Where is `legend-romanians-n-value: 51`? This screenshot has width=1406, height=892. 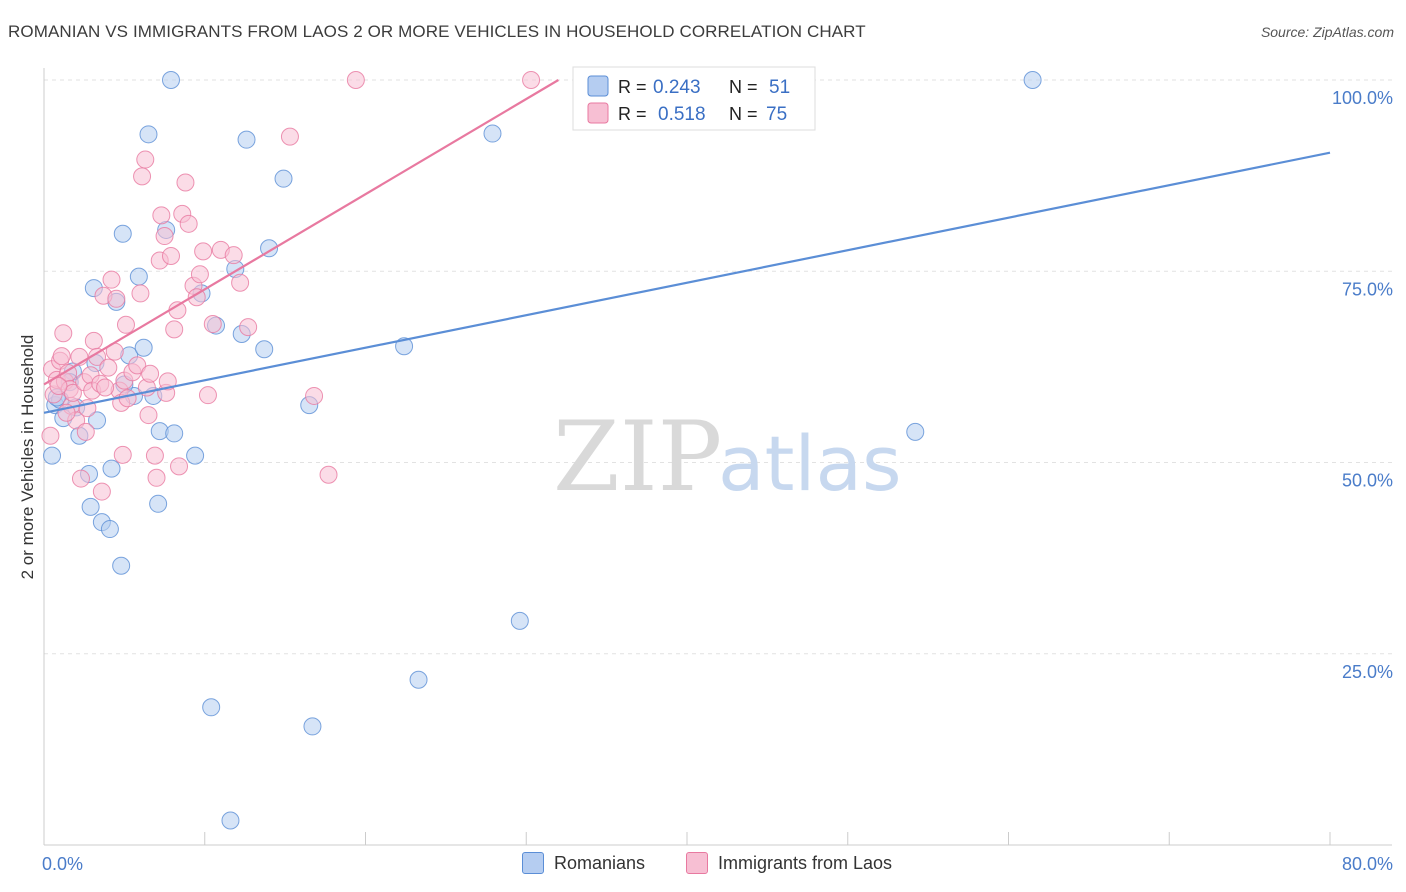 legend-romanians-n-value: 51 is located at coordinates (779, 87).